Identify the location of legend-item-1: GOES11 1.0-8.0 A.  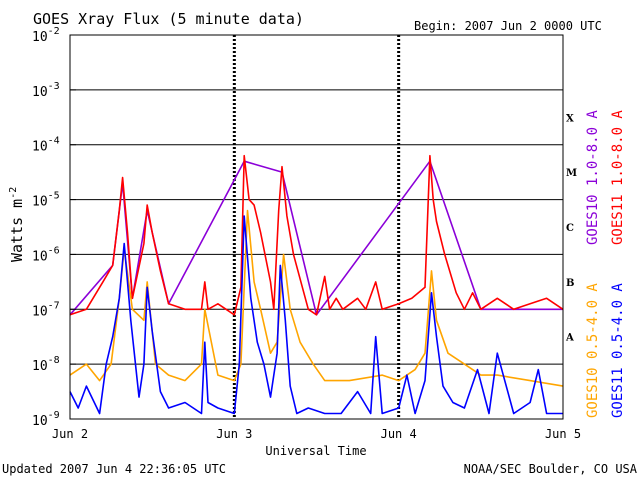
(618, 177).